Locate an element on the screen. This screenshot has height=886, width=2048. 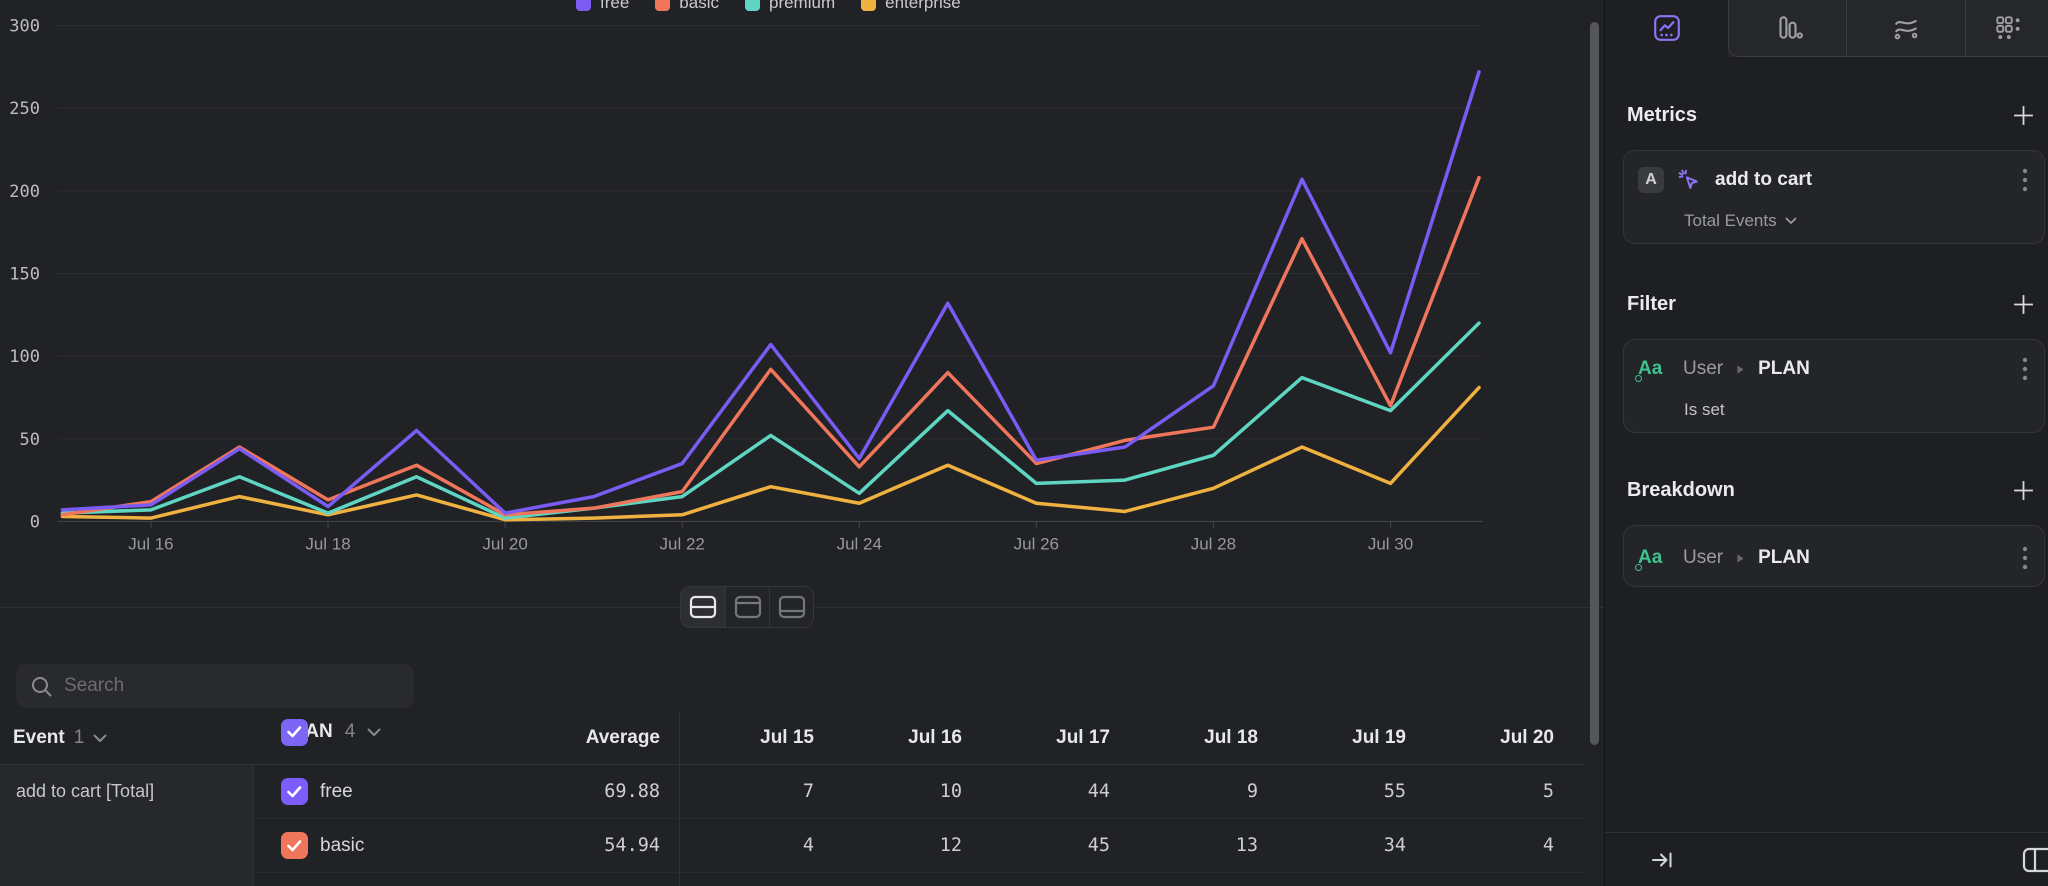
add-breakdown-button is located at coordinates (2023, 490).